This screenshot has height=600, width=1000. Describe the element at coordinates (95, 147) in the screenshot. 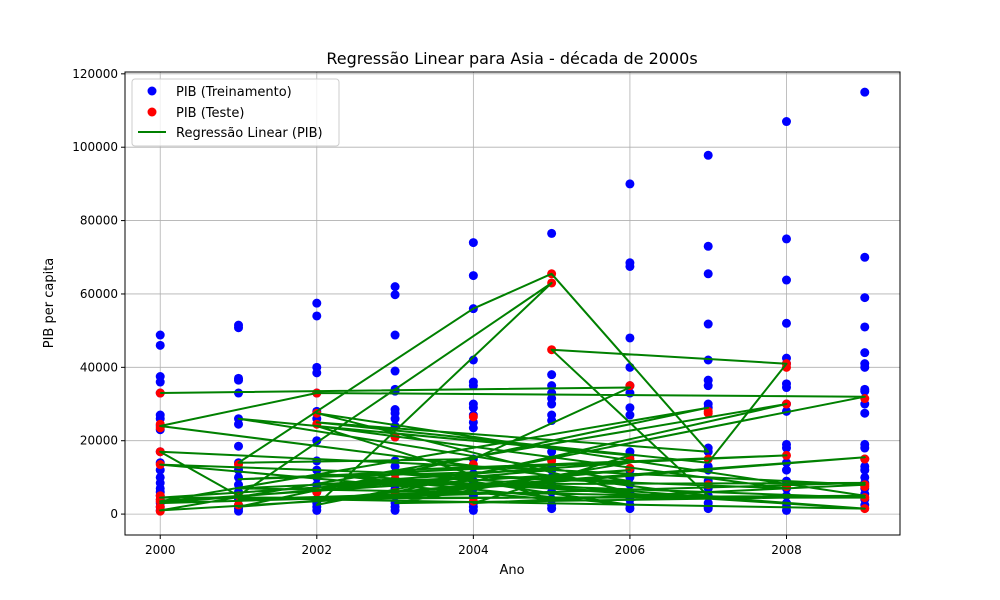

I see `y-tick-label: 100000` at that location.